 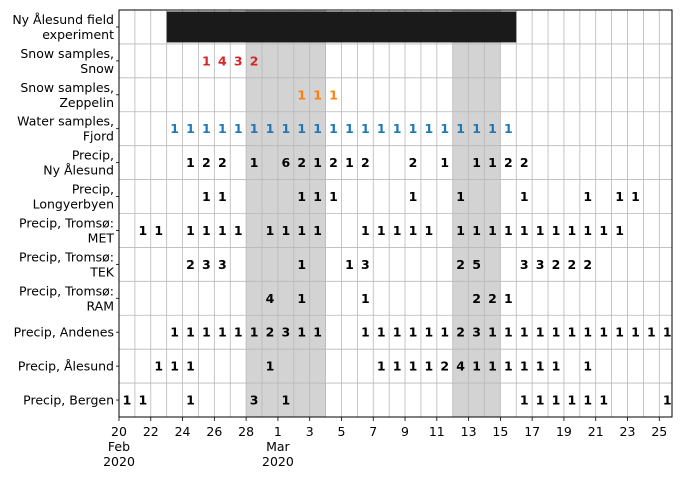 I want to click on x-tick-label: 1 Mar 2020, so click(x=278, y=446).